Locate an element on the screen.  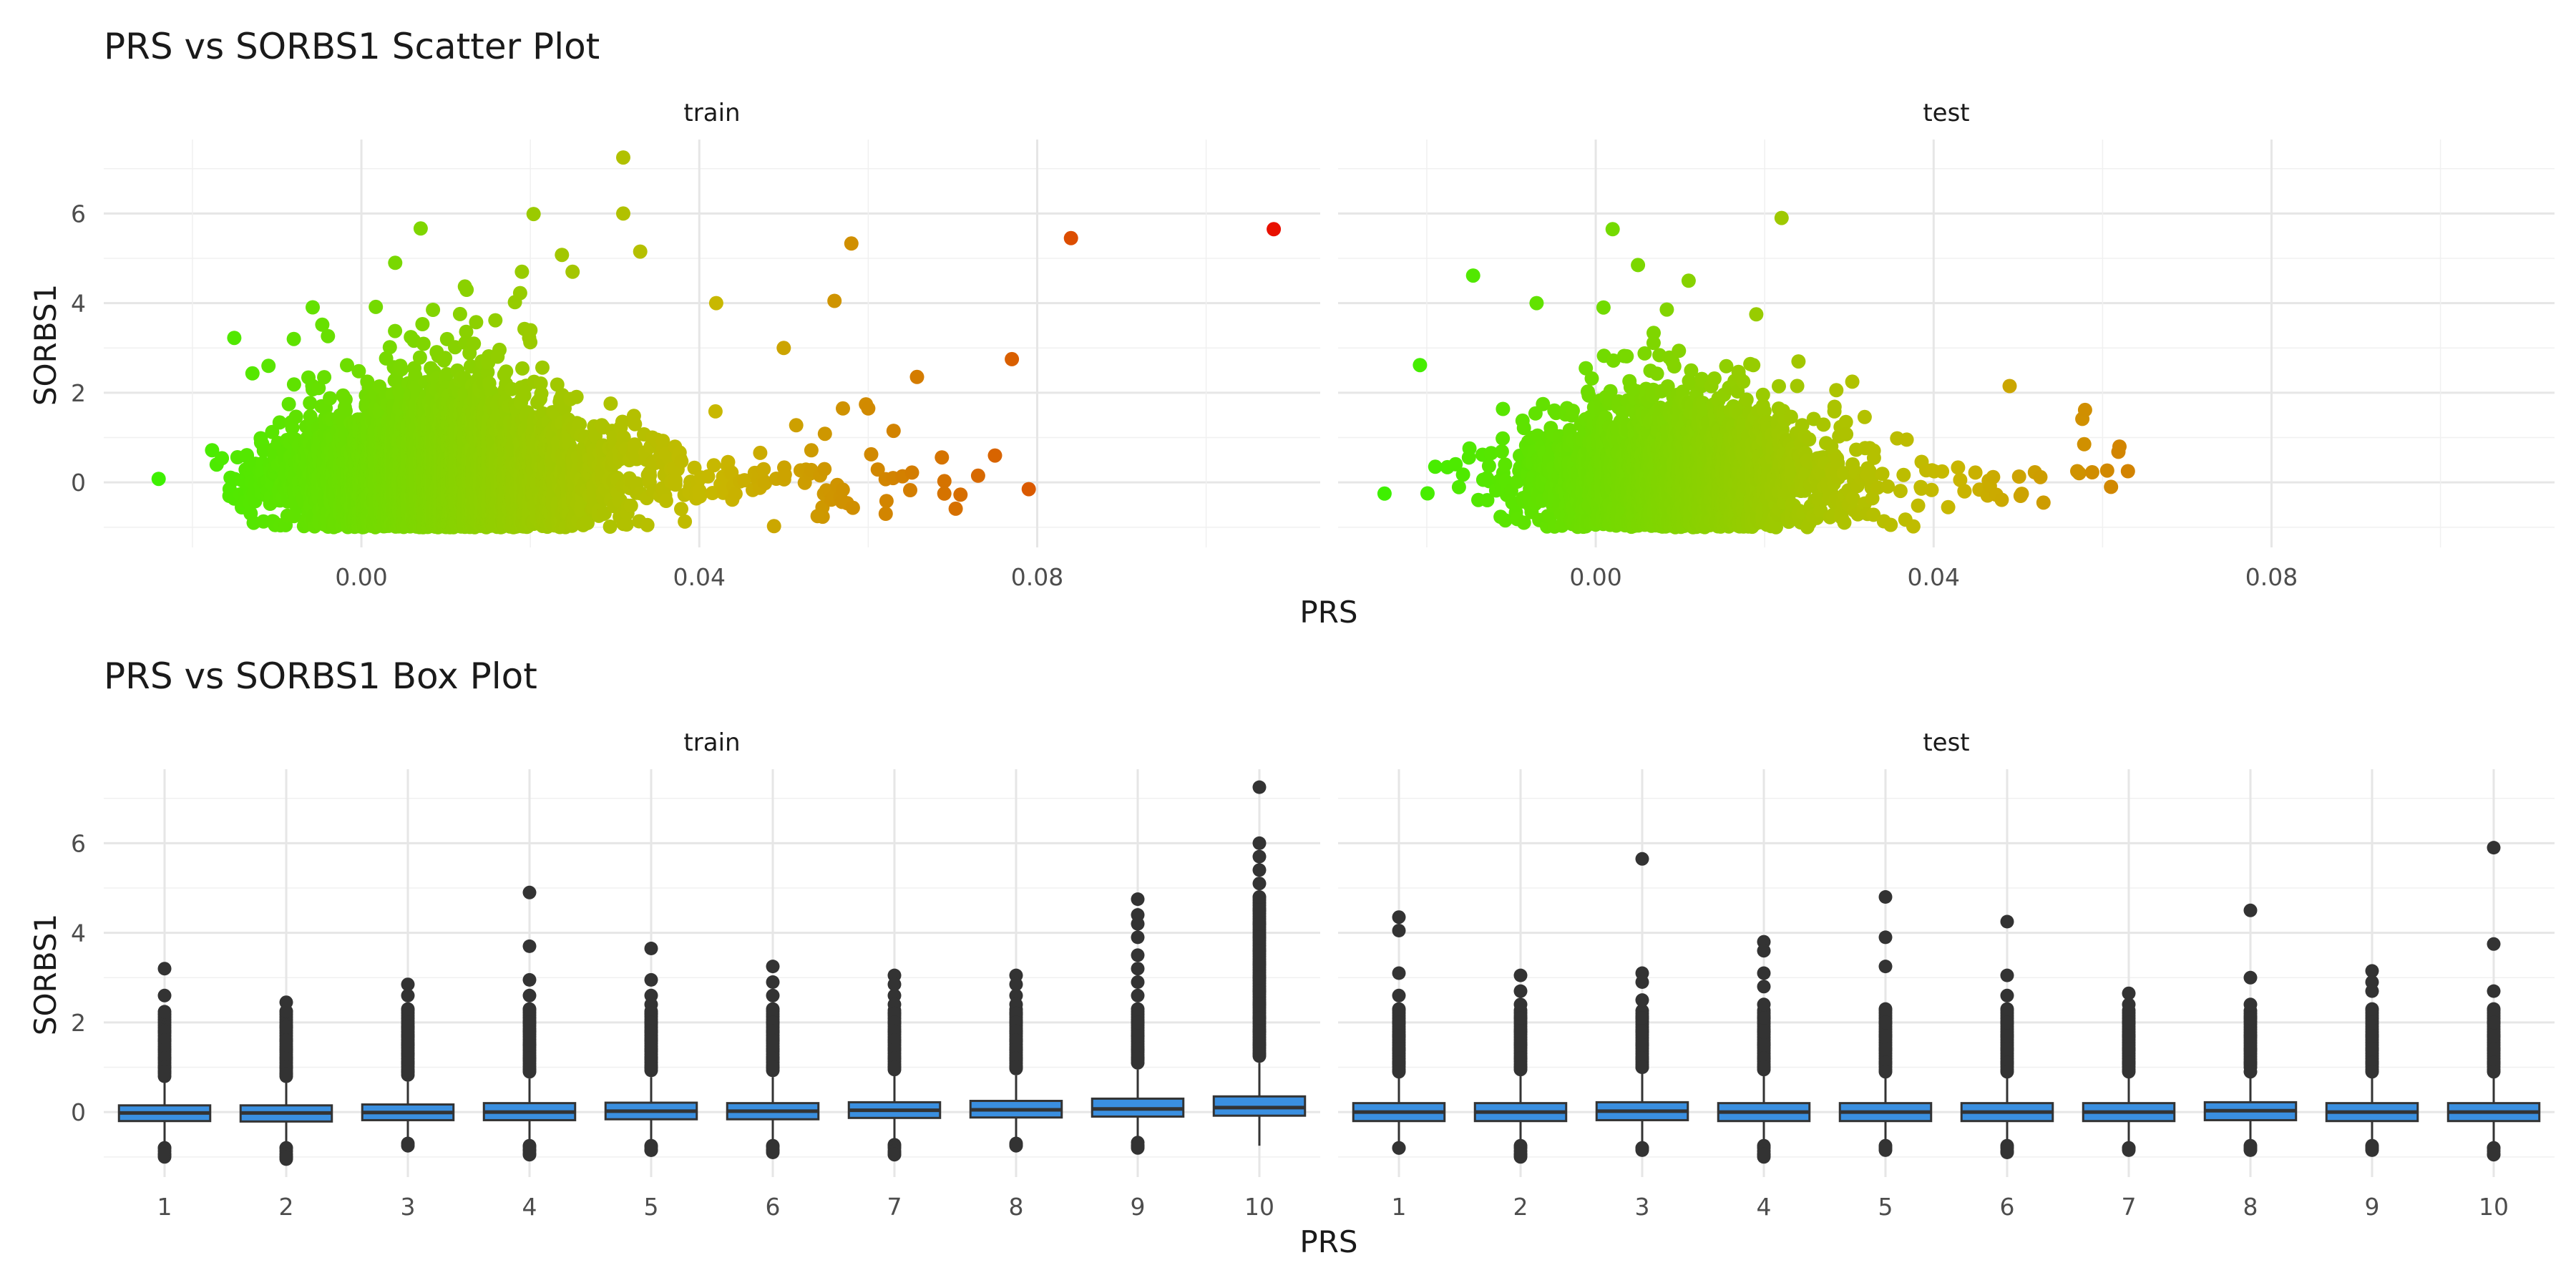
scatter-title: PRS vs SORBS1 Scatter Plot is located at coordinates (352, 46).